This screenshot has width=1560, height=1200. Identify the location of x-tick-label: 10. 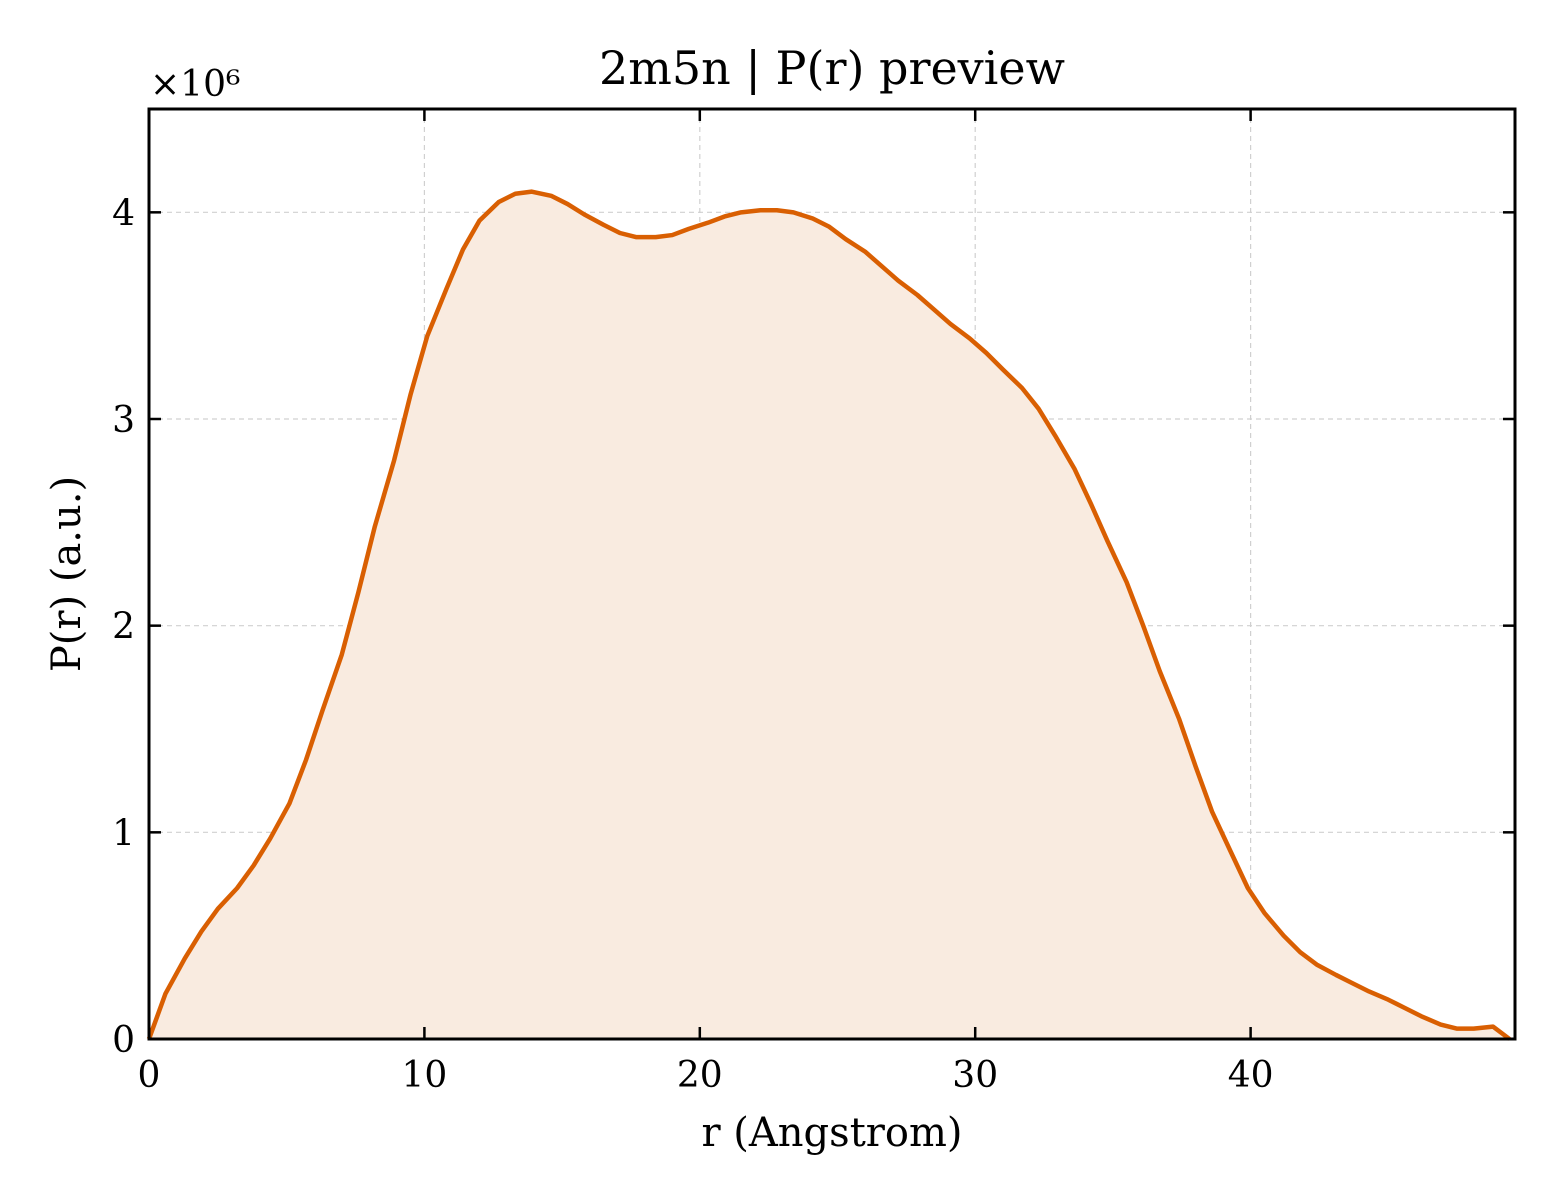
(424, 1075).